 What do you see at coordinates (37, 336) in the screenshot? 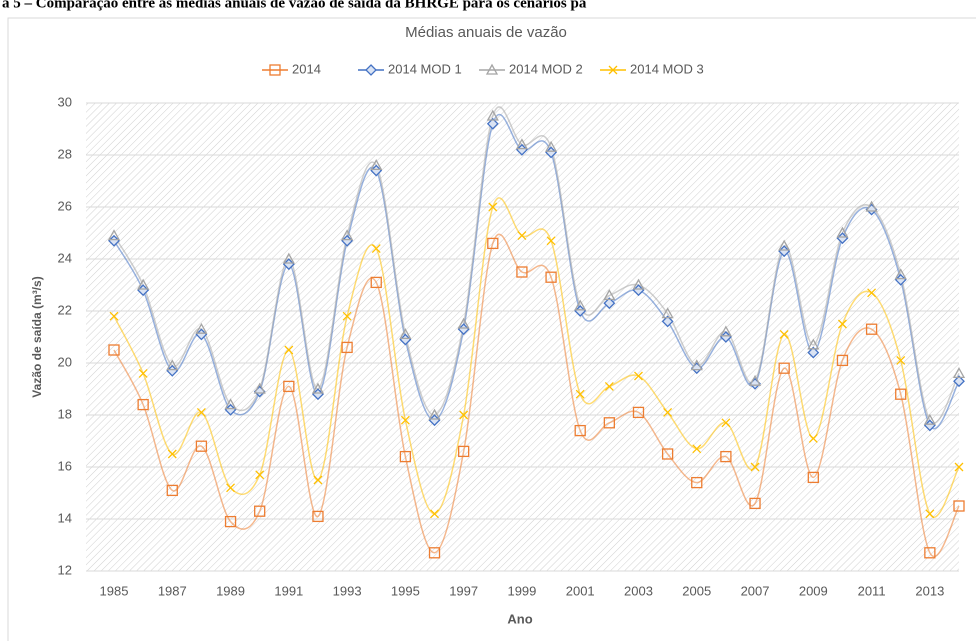
I see `y-axis-title: Vazão de saída (m³/s)` at bounding box center [37, 336].